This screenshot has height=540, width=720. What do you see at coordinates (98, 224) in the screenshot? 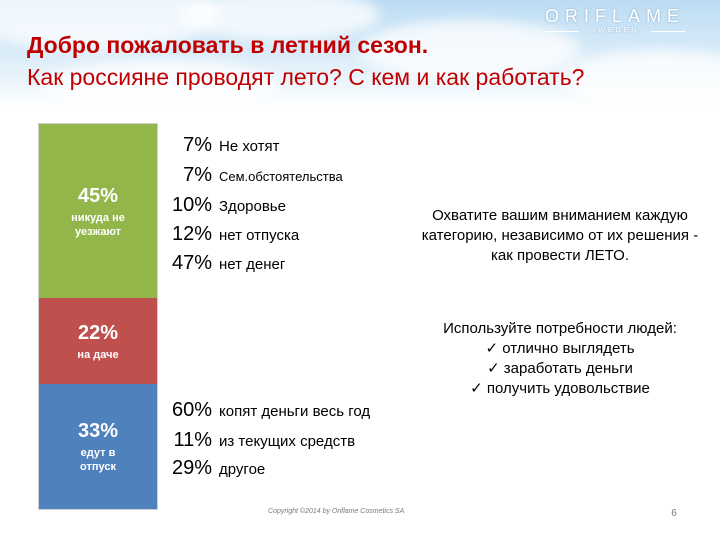
I see `segment-label: никуда не уезжают` at bounding box center [98, 224].